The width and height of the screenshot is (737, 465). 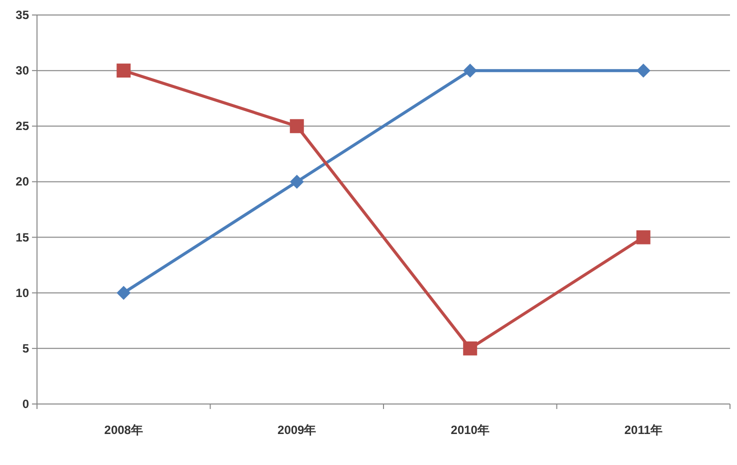 What do you see at coordinates (23, 71) in the screenshot?
I see `y-tick-label: 30` at bounding box center [23, 71].